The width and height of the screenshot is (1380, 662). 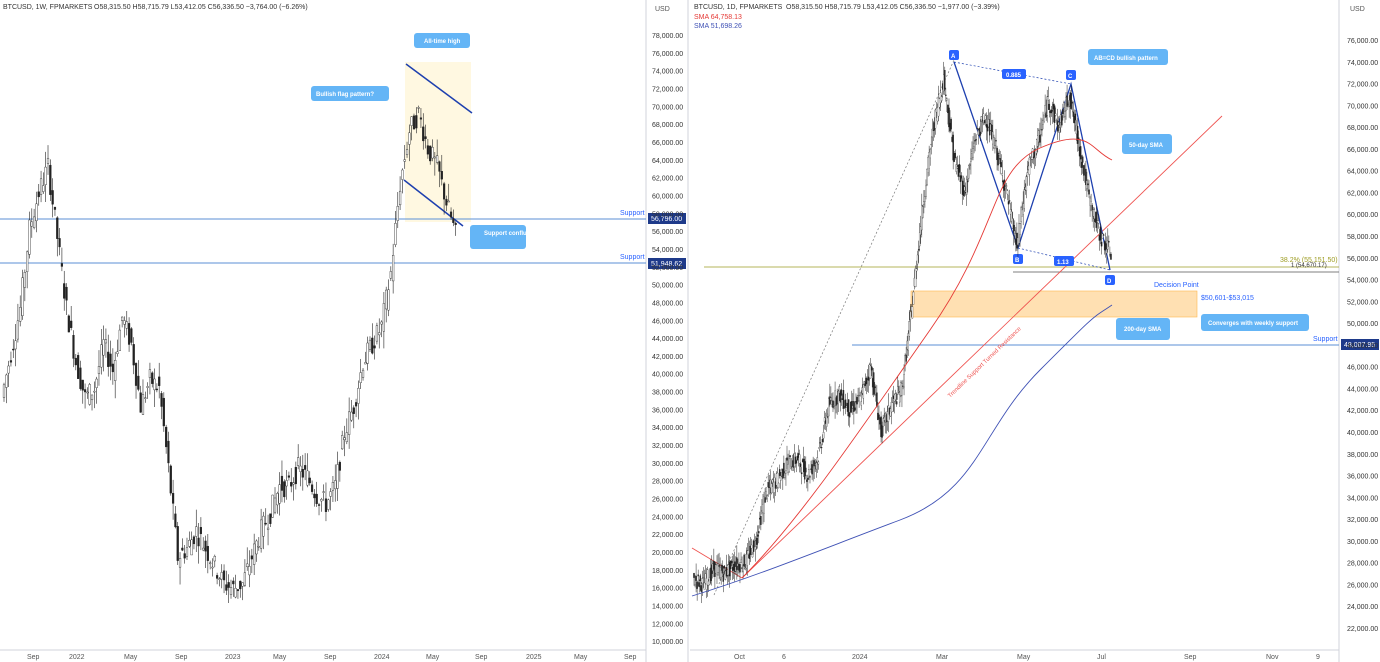 What do you see at coordinates (498, 237) in the screenshot?
I see `callout-support-box` at bounding box center [498, 237].